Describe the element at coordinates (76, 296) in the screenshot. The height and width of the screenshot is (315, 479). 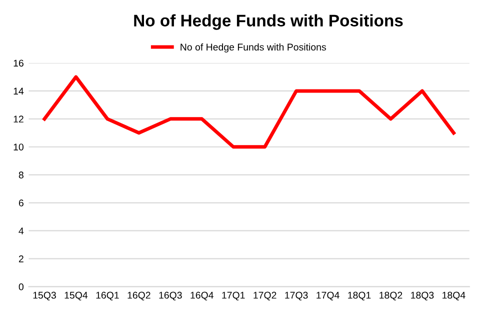
I see `x-tick-label: 15Q4` at that location.